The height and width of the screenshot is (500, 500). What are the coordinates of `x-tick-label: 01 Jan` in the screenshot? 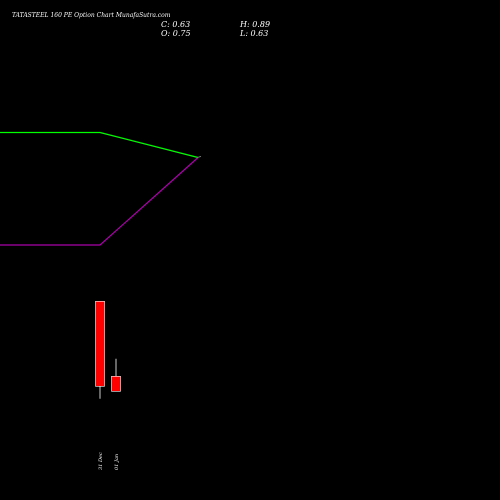 It's located at (117, 462).